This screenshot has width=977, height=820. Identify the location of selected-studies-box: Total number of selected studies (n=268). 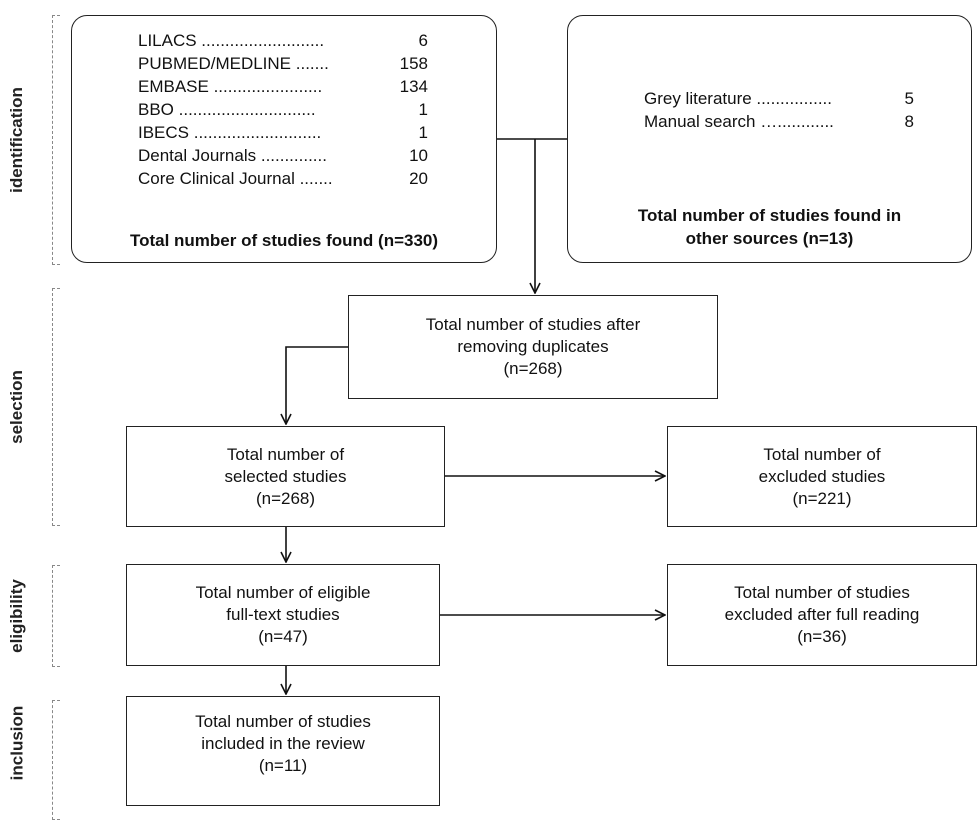
(285, 476).